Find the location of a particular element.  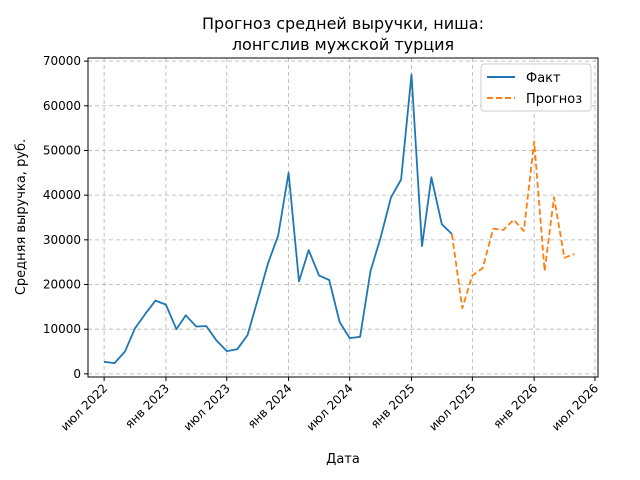

y-tick-label: 70000 is located at coordinates (62, 61).